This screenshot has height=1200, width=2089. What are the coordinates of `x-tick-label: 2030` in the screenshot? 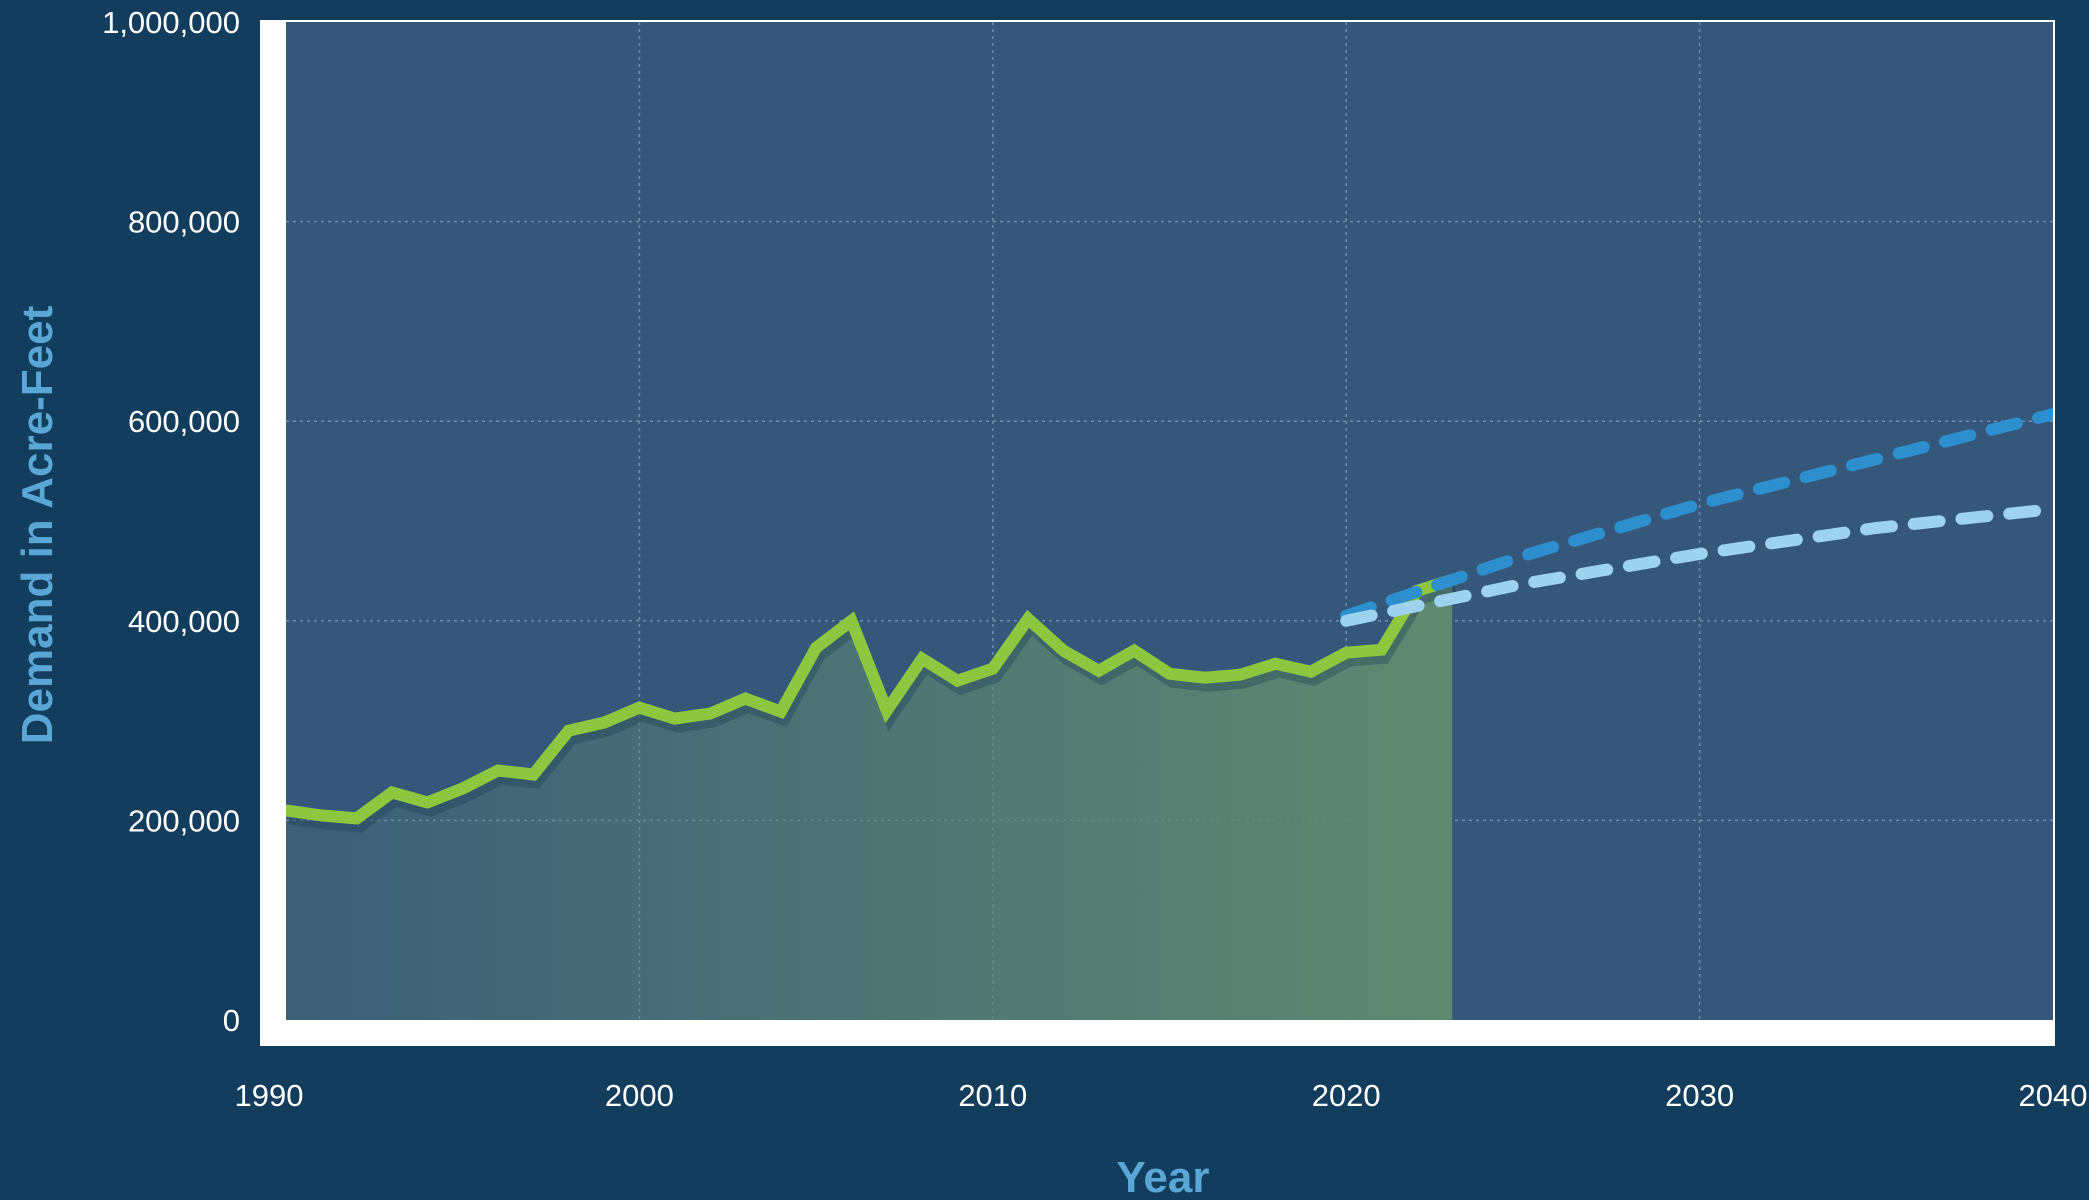 It's located at (1699, 1095).